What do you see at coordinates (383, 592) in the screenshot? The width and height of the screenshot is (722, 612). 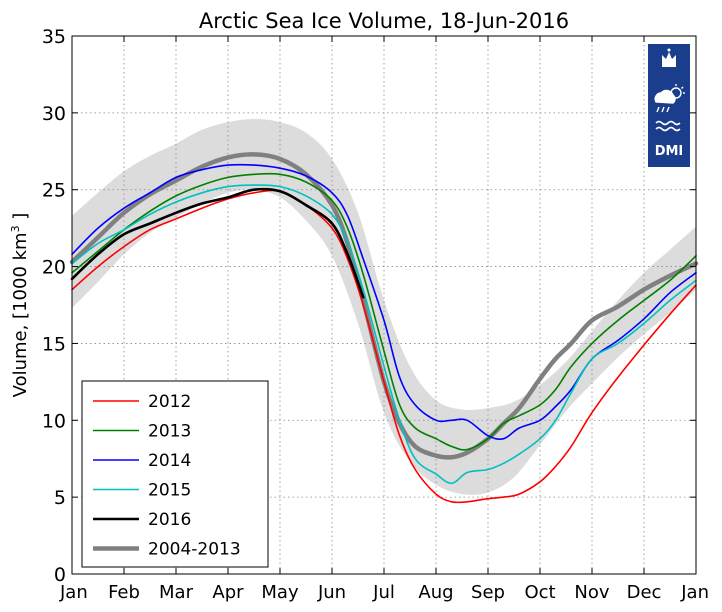 I see `x-tick-label: Jul` at bounding box center [383, 592].